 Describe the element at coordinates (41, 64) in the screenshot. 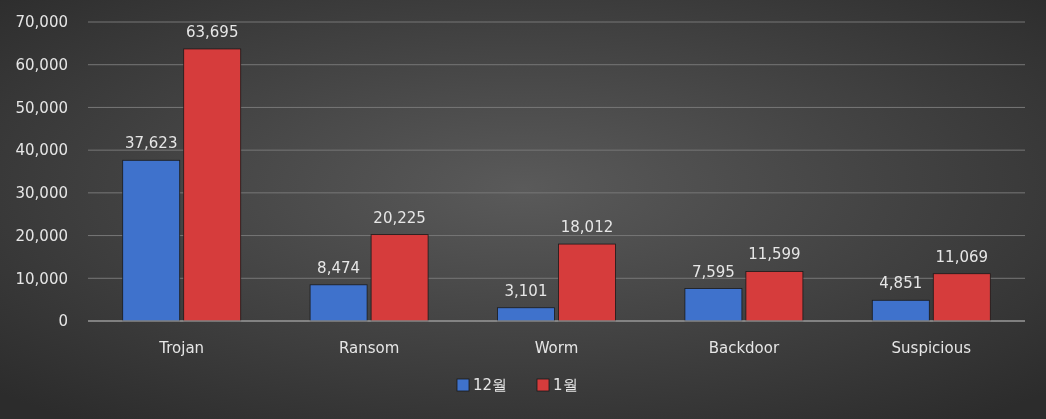

I see `y-tick-label: 60,000` at that location.